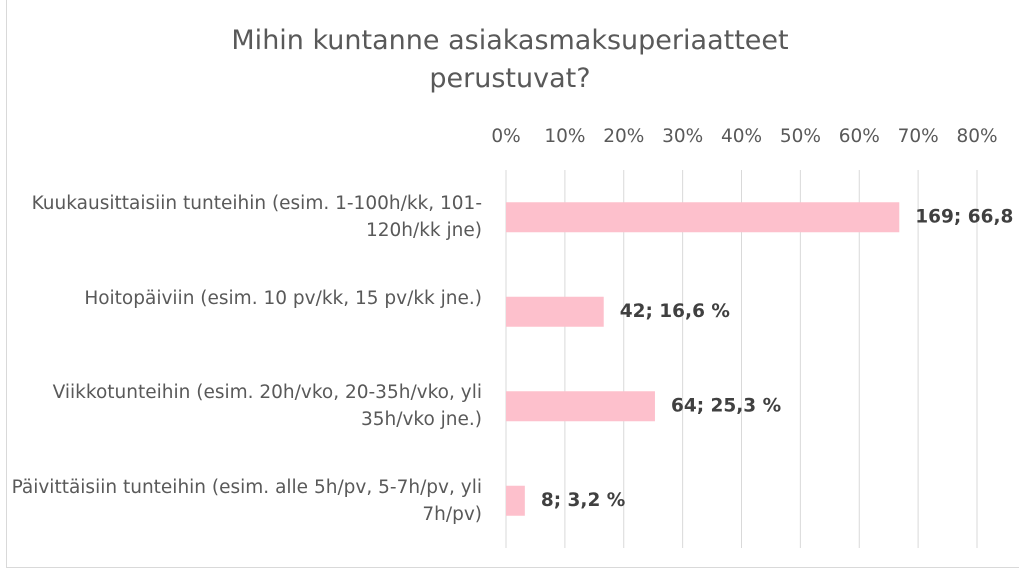 Image resolution: width=1019 pixels, height=572 pixels. What do you see at coordinates (583, 500) in the screenshot?
I see `data-label: 8; 3,2 %` at bounding box center [583, 500].